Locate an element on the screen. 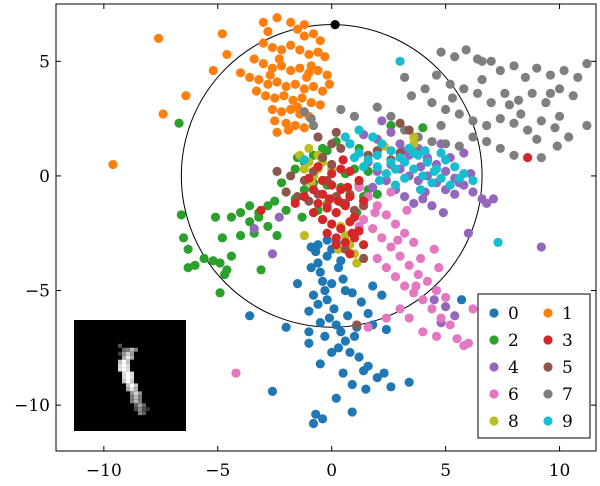 The height and width of the screenshot is (486, 600). legend-label-6: 6 is located at coordinates (513, 395).